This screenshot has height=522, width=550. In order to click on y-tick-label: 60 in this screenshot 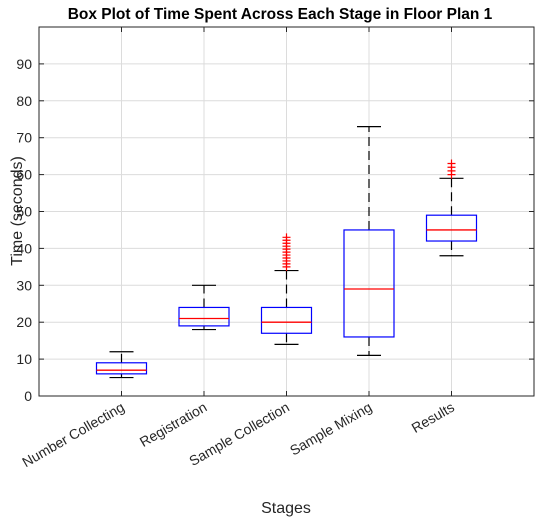, I will do `click(24, 175)`.